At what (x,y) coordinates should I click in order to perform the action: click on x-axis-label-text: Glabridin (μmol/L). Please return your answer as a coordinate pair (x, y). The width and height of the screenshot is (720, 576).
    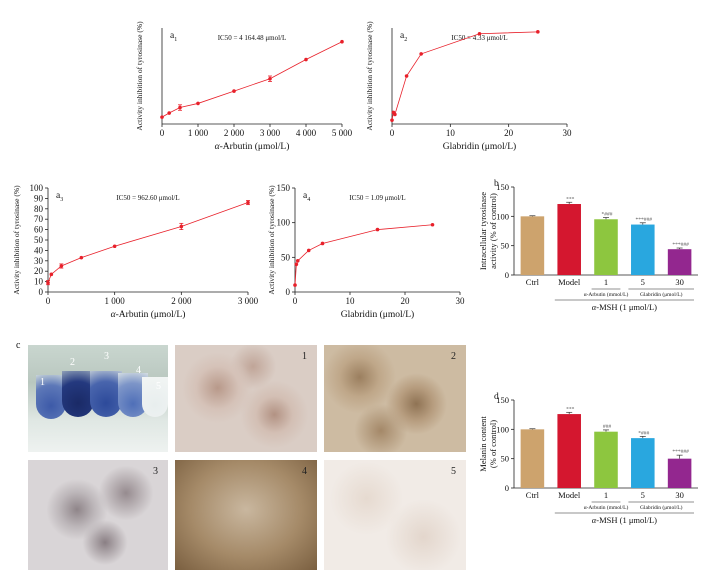
    Looking at the image, I should click on (377, 314).